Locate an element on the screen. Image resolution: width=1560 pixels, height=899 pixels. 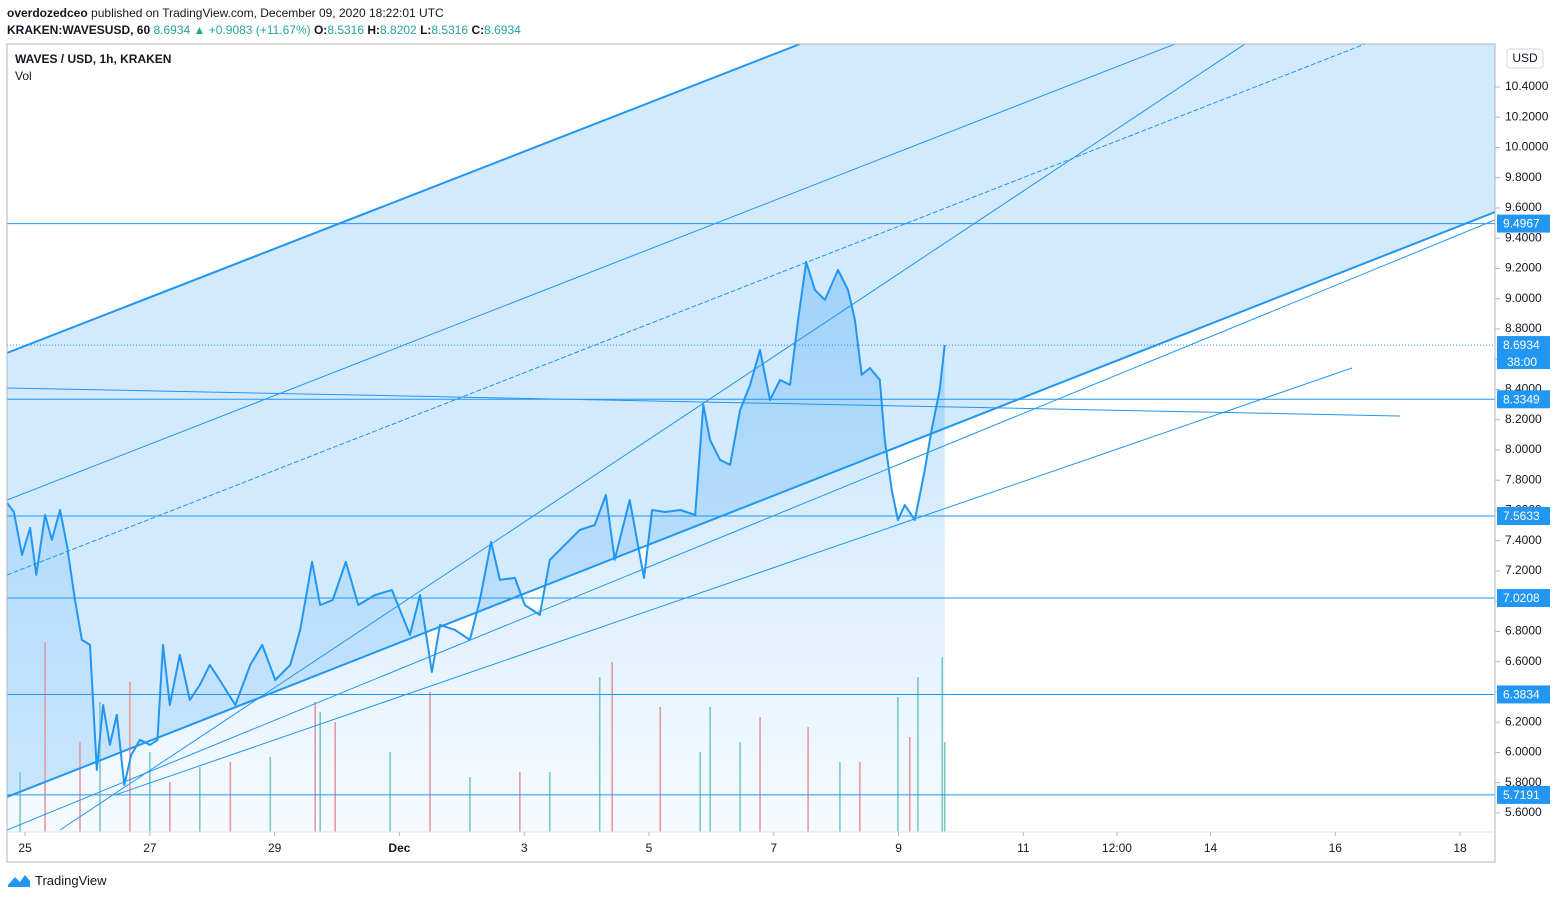
chart-title: WAVES / USD, 1h, KRAKEN is located at coordinates (93, 59).